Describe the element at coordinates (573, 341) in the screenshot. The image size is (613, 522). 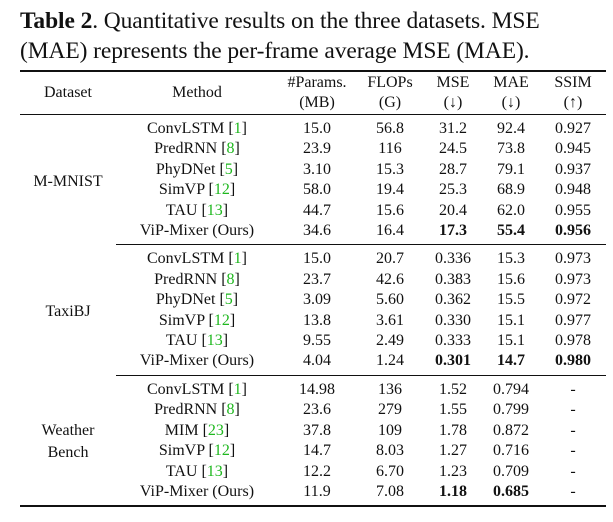
I see `ssim-cell: 0.978` at that location.